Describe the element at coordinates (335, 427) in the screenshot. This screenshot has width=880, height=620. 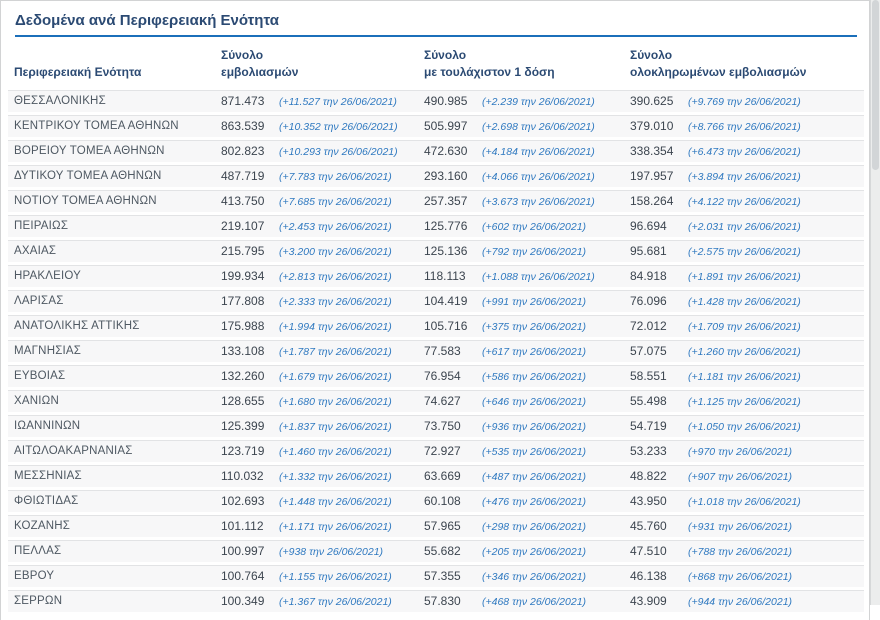
I see `total-vaccinations-delta: (+1.837 την 26/06/2021)` at that location.